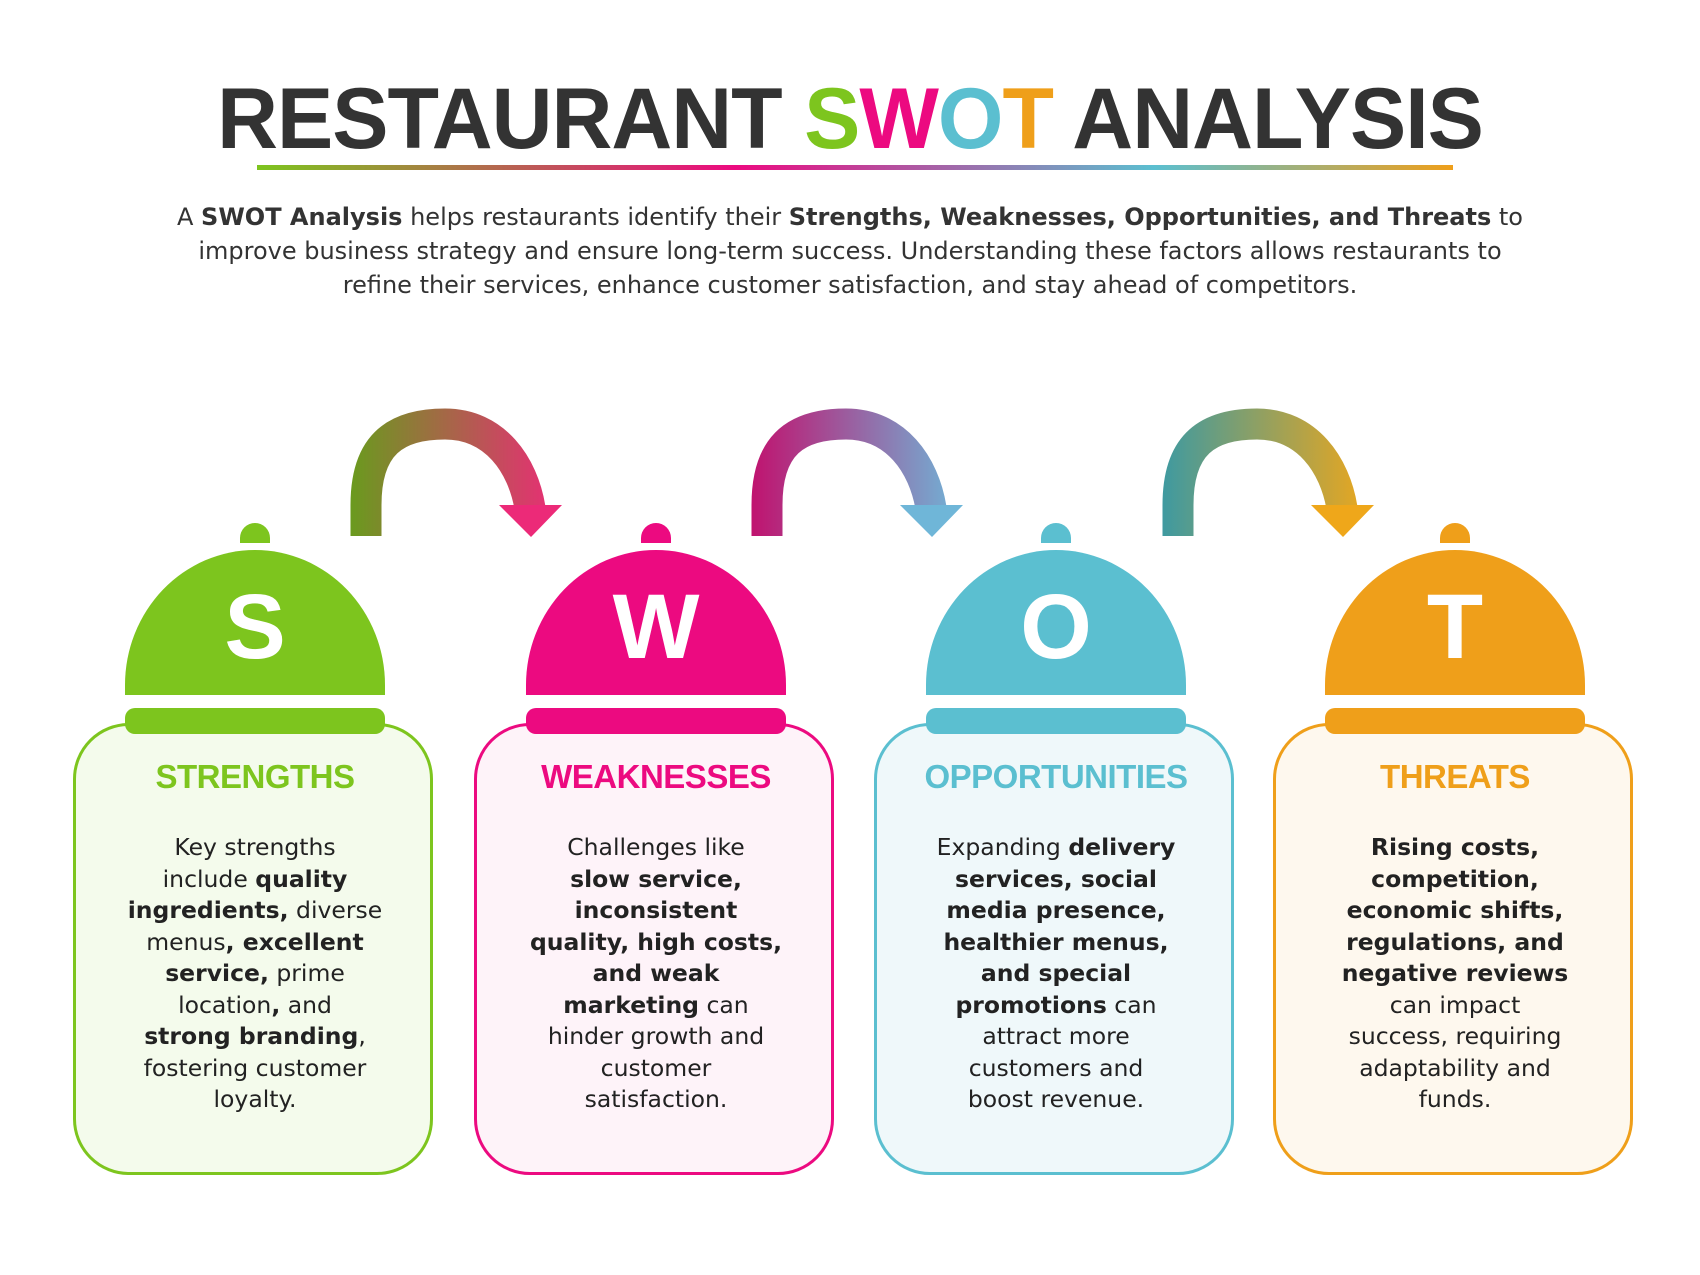 The height and width of the screenshot is (1275, 1700). Describe the element at coordinates (1056, 776) in the screenshot. I see `card-heading: OPPORTUNITIES` at that location.